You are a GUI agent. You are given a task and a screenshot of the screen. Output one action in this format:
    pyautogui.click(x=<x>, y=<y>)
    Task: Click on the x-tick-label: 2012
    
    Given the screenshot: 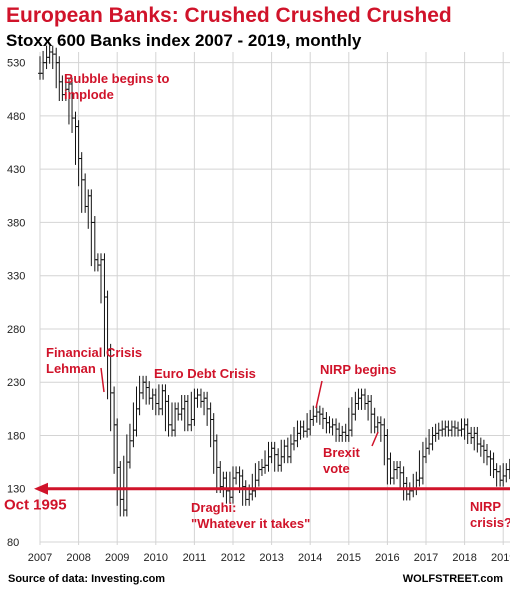 What is the action you would take?
    pyautogui.click(x=233, y=558)
    